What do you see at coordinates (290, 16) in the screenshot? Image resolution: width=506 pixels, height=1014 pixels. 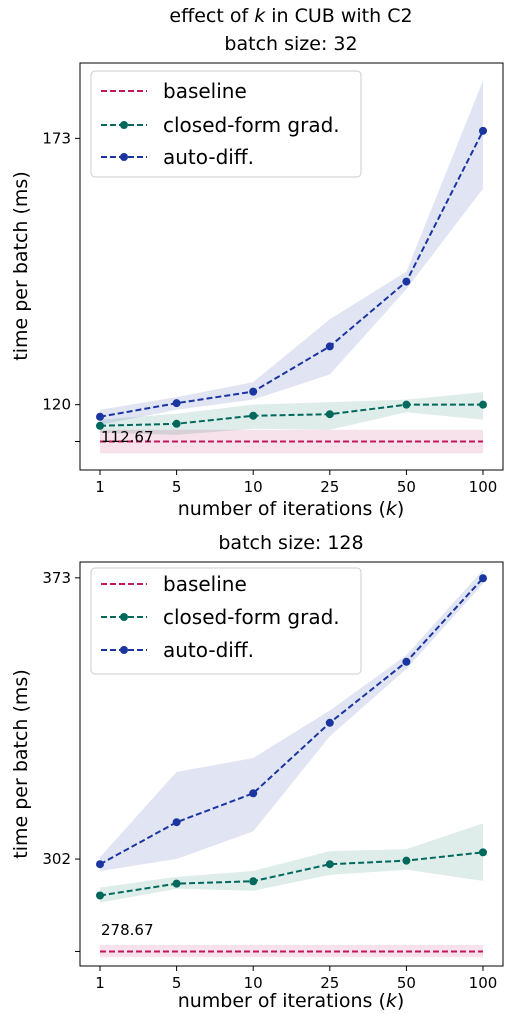 I see `figure-title: effect of k in CUB with C2` at bounding box center [290, 16].